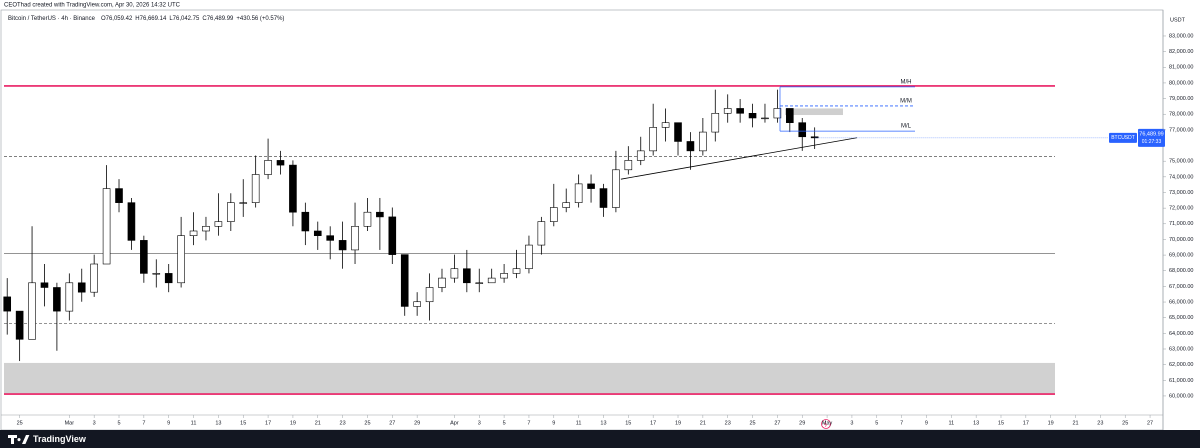  Describe the element at coordinates (600, 439) in the screenshot. I see `footer-bar` at that location.